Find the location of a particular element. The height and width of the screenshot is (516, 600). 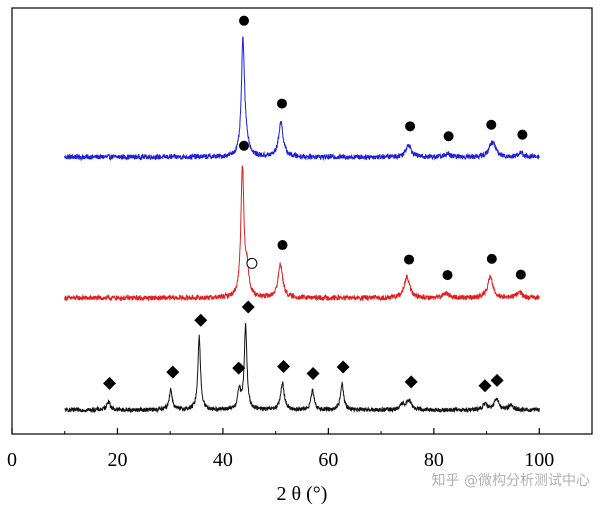

x-tick-label: 60 is located at coordinates (328, 460).